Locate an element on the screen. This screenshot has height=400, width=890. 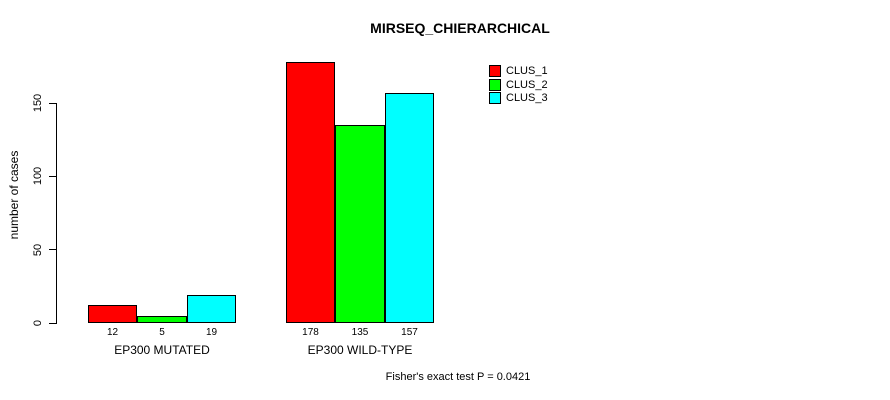
bar-value-label: 135 is located at coordinates (360, 332).